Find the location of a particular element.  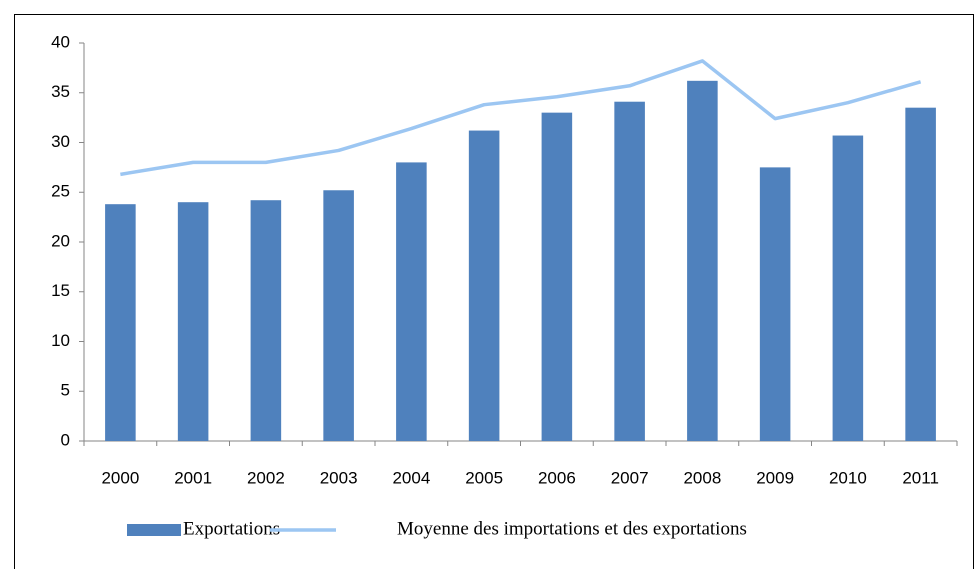

y-tick-label: 15 is located at coordinates (60, 290).